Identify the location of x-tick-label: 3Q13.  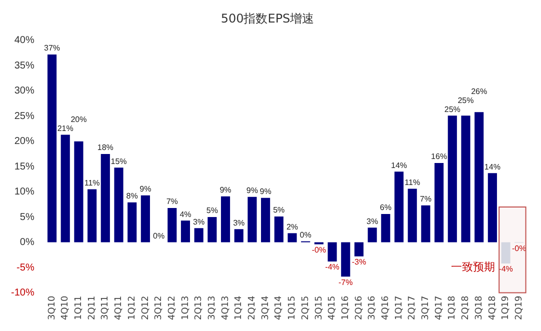
(213, 308).